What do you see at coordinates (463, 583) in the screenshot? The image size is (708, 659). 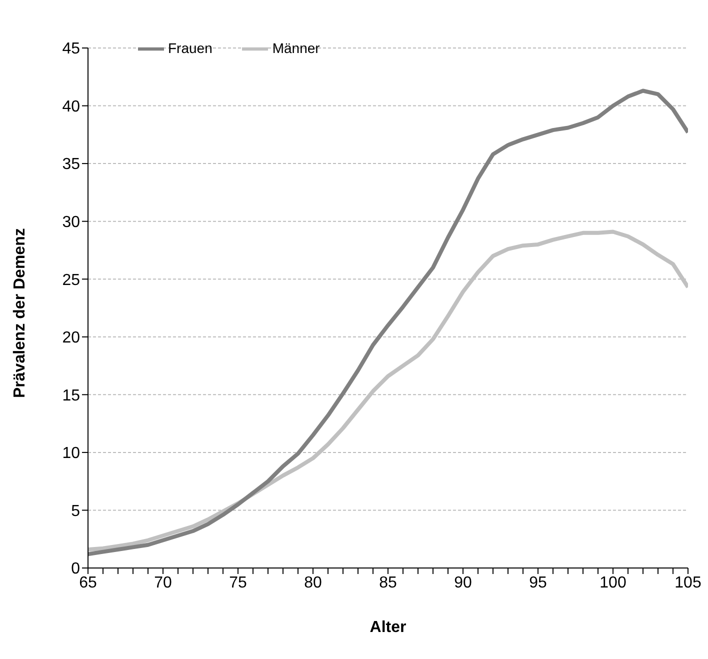 I see `x-tick-label: 90` at bounding box center [463, 583].